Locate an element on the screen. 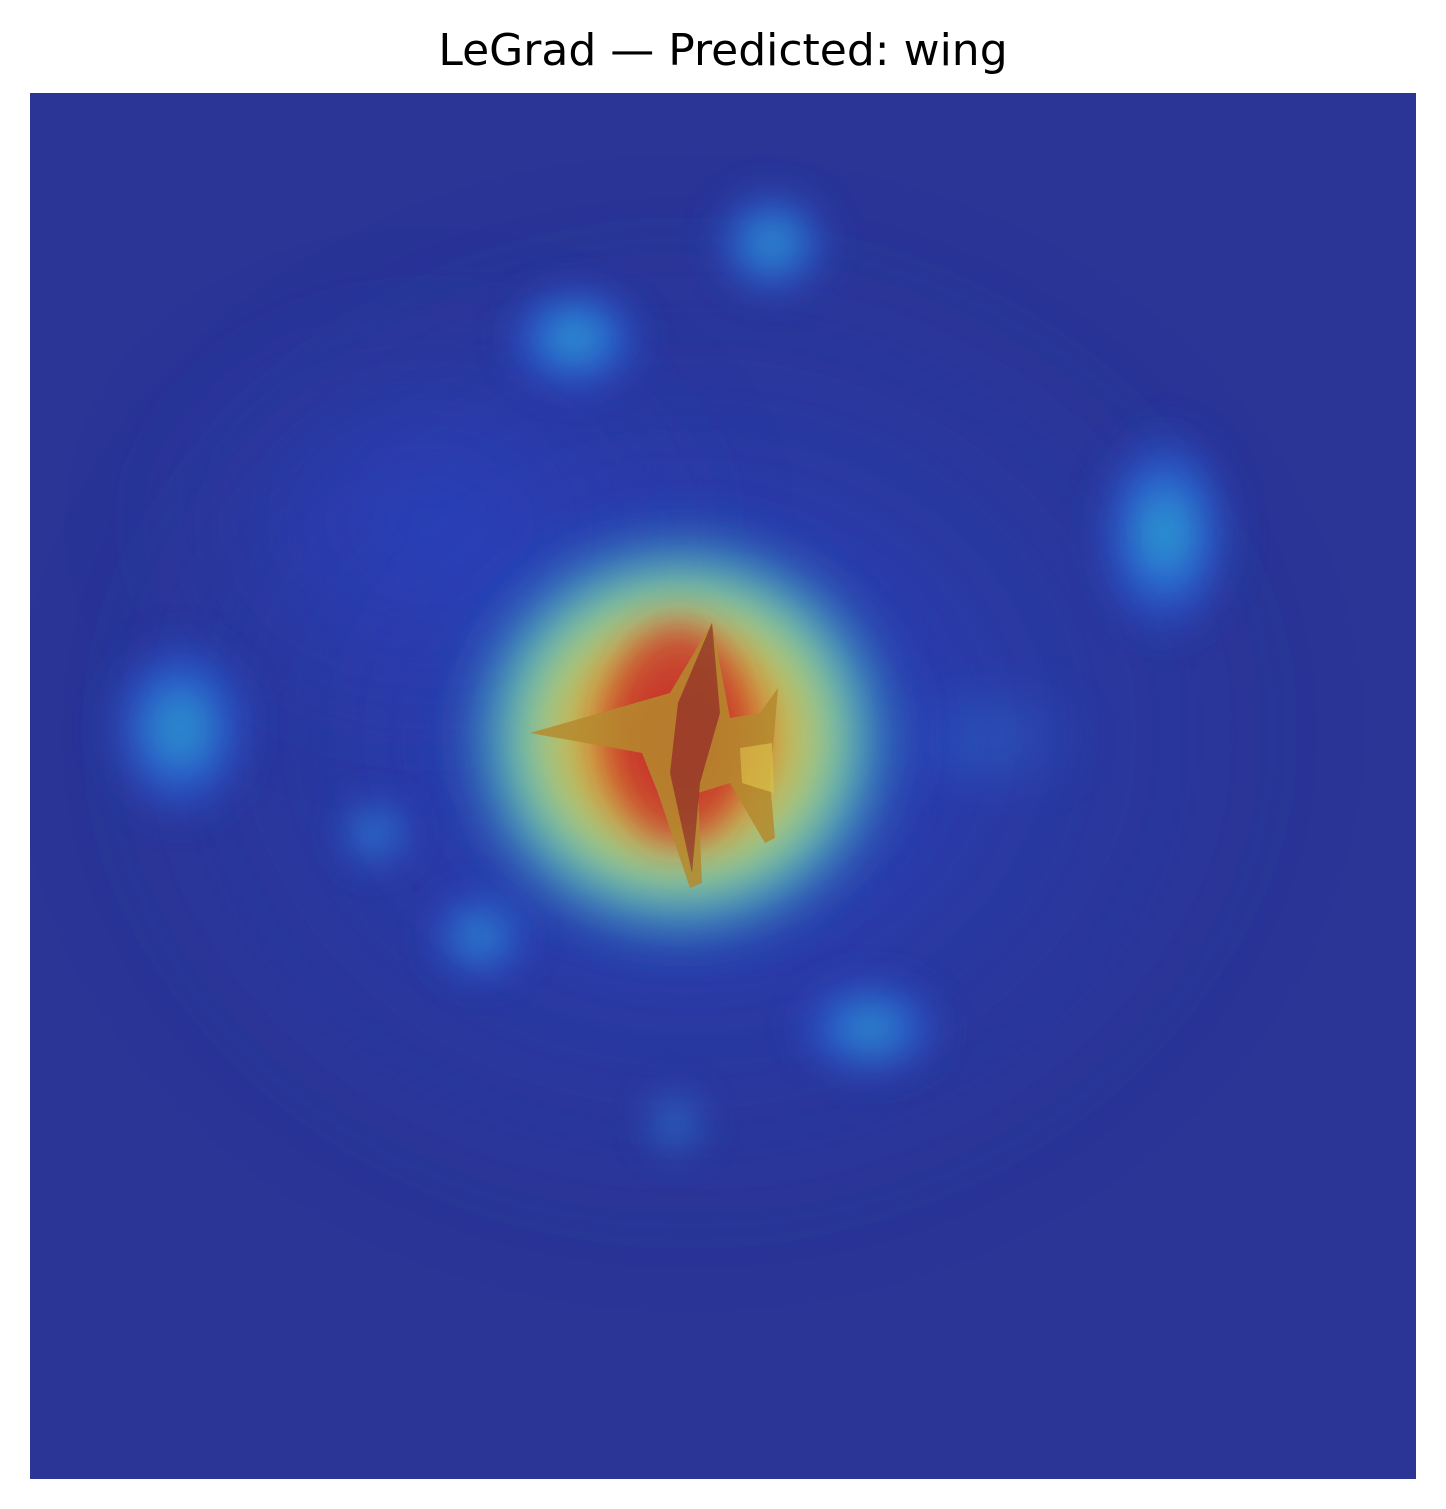 The width and height of the screenshot is (1446, 1509). blob-top is located at coordinates (772, 243).